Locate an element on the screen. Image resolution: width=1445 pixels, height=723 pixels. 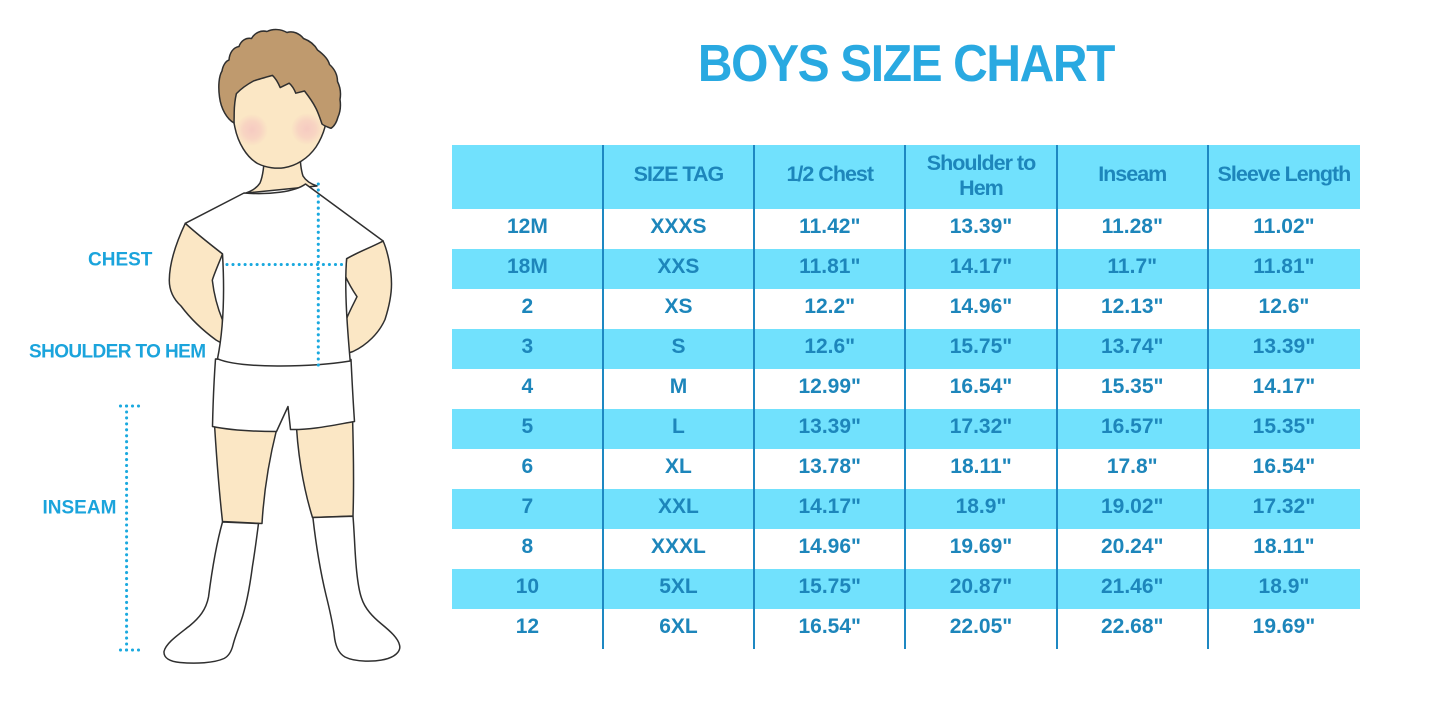
svg-text: CHEST is located at coordinates (120, 260).